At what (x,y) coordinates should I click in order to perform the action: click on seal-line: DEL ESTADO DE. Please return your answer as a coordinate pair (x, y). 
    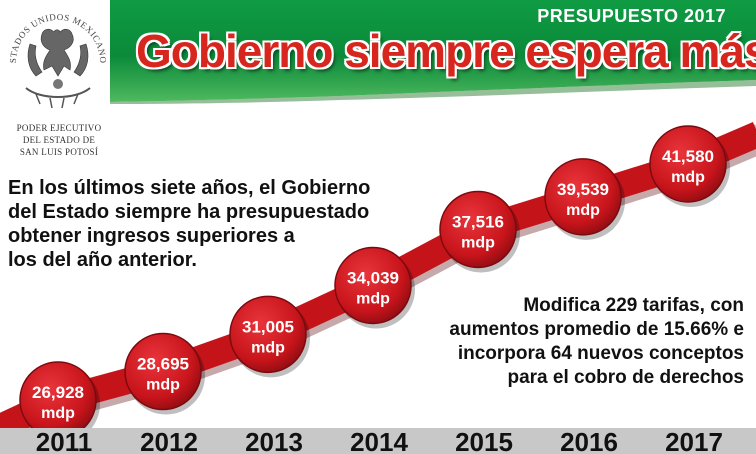
    Looking at the image, I should click on (59, 140).